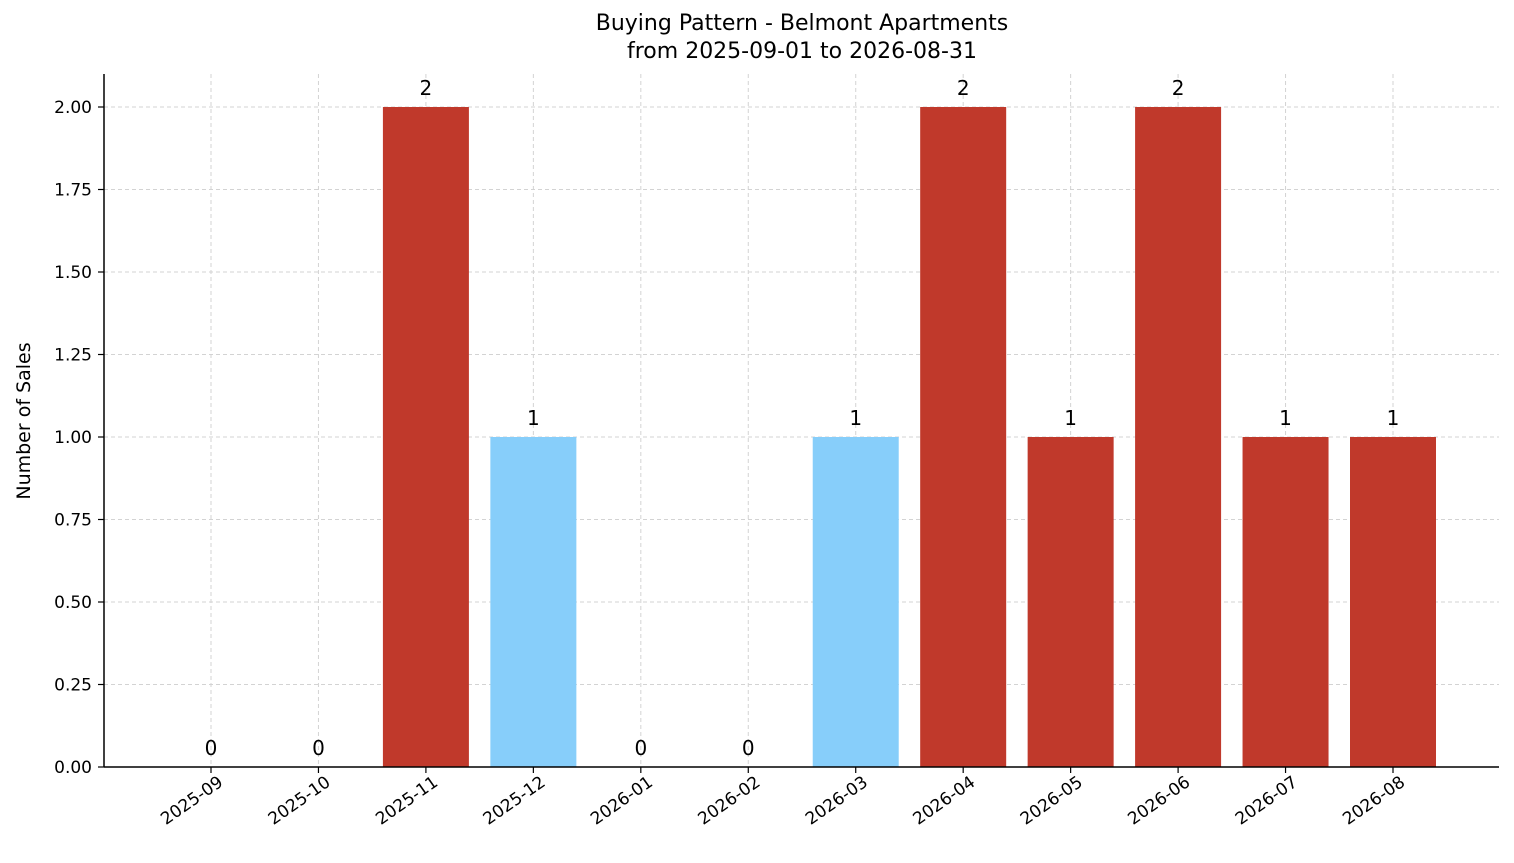 This screenshot has width=1514, height=863. What do you see at coordinates (802, 51) in the screenshot?
I see `chart-subtitle: from 2025-09-01 to 2026-08-31` at bounding box center [802, 51].